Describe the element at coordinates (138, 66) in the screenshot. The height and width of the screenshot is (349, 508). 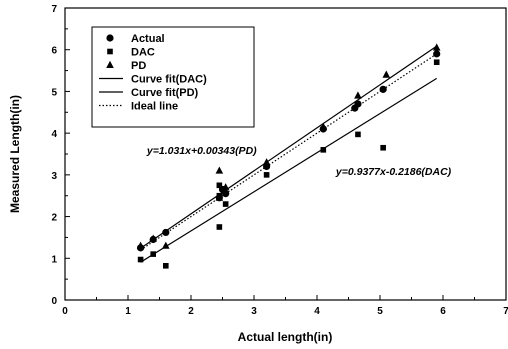
I see `legend-label: PD` at that location.